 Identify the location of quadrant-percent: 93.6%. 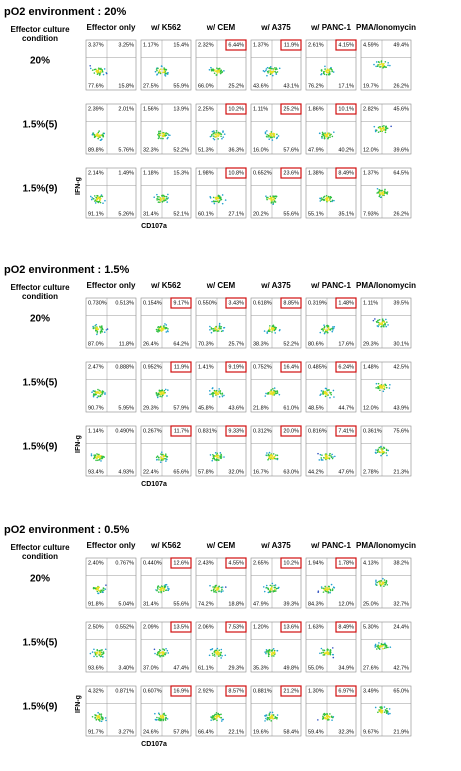
(96, 668).